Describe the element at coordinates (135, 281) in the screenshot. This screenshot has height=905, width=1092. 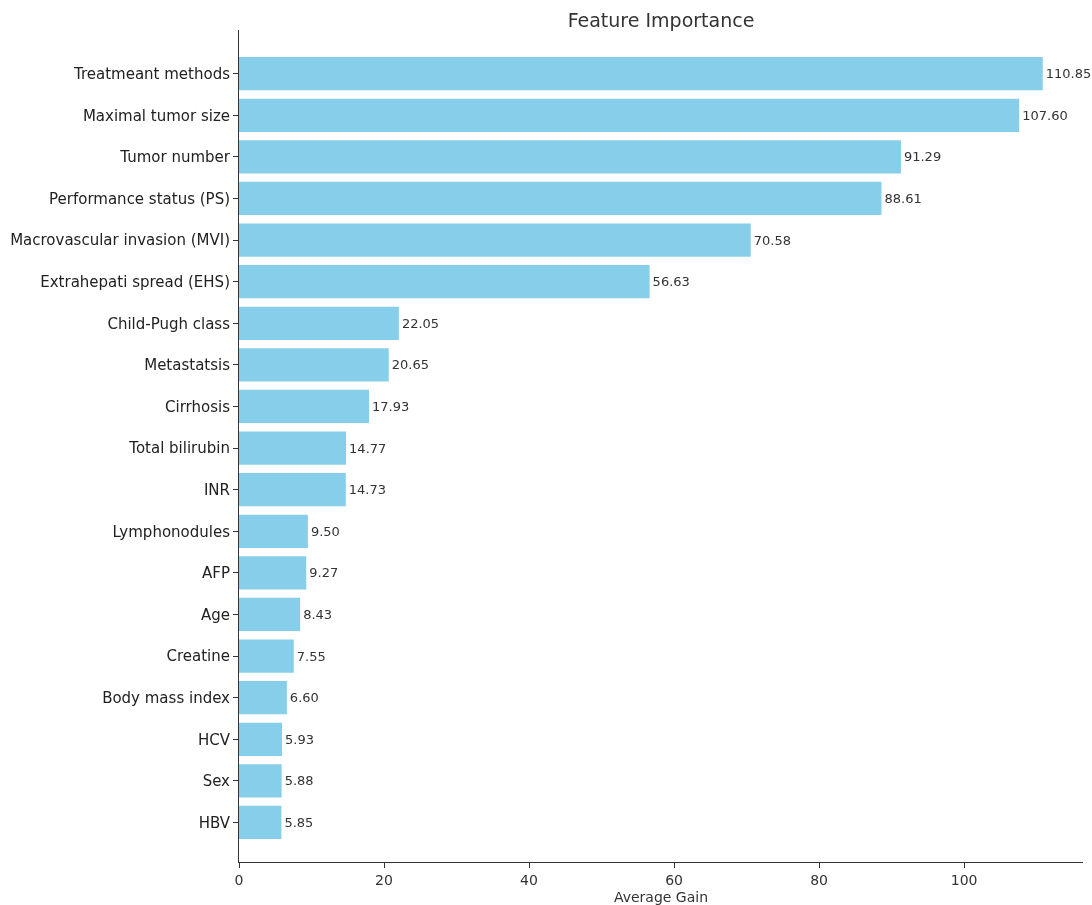
I see `y-tick-label: Extrahepati spread (EHS)` at that location.